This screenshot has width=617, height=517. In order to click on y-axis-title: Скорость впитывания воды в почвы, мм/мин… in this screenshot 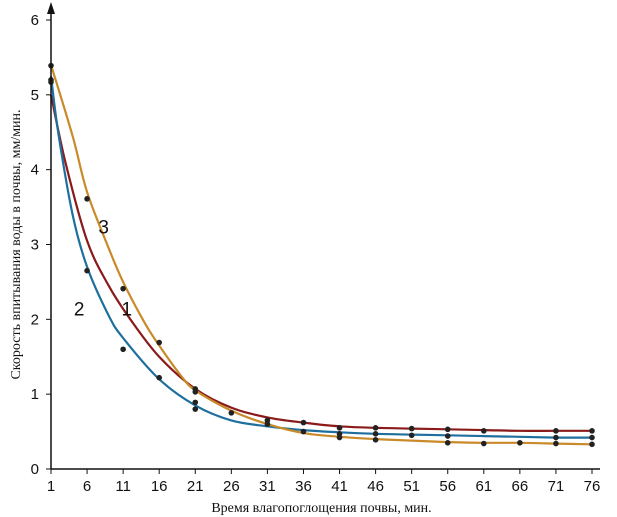, I will do `click(16, 244)`.